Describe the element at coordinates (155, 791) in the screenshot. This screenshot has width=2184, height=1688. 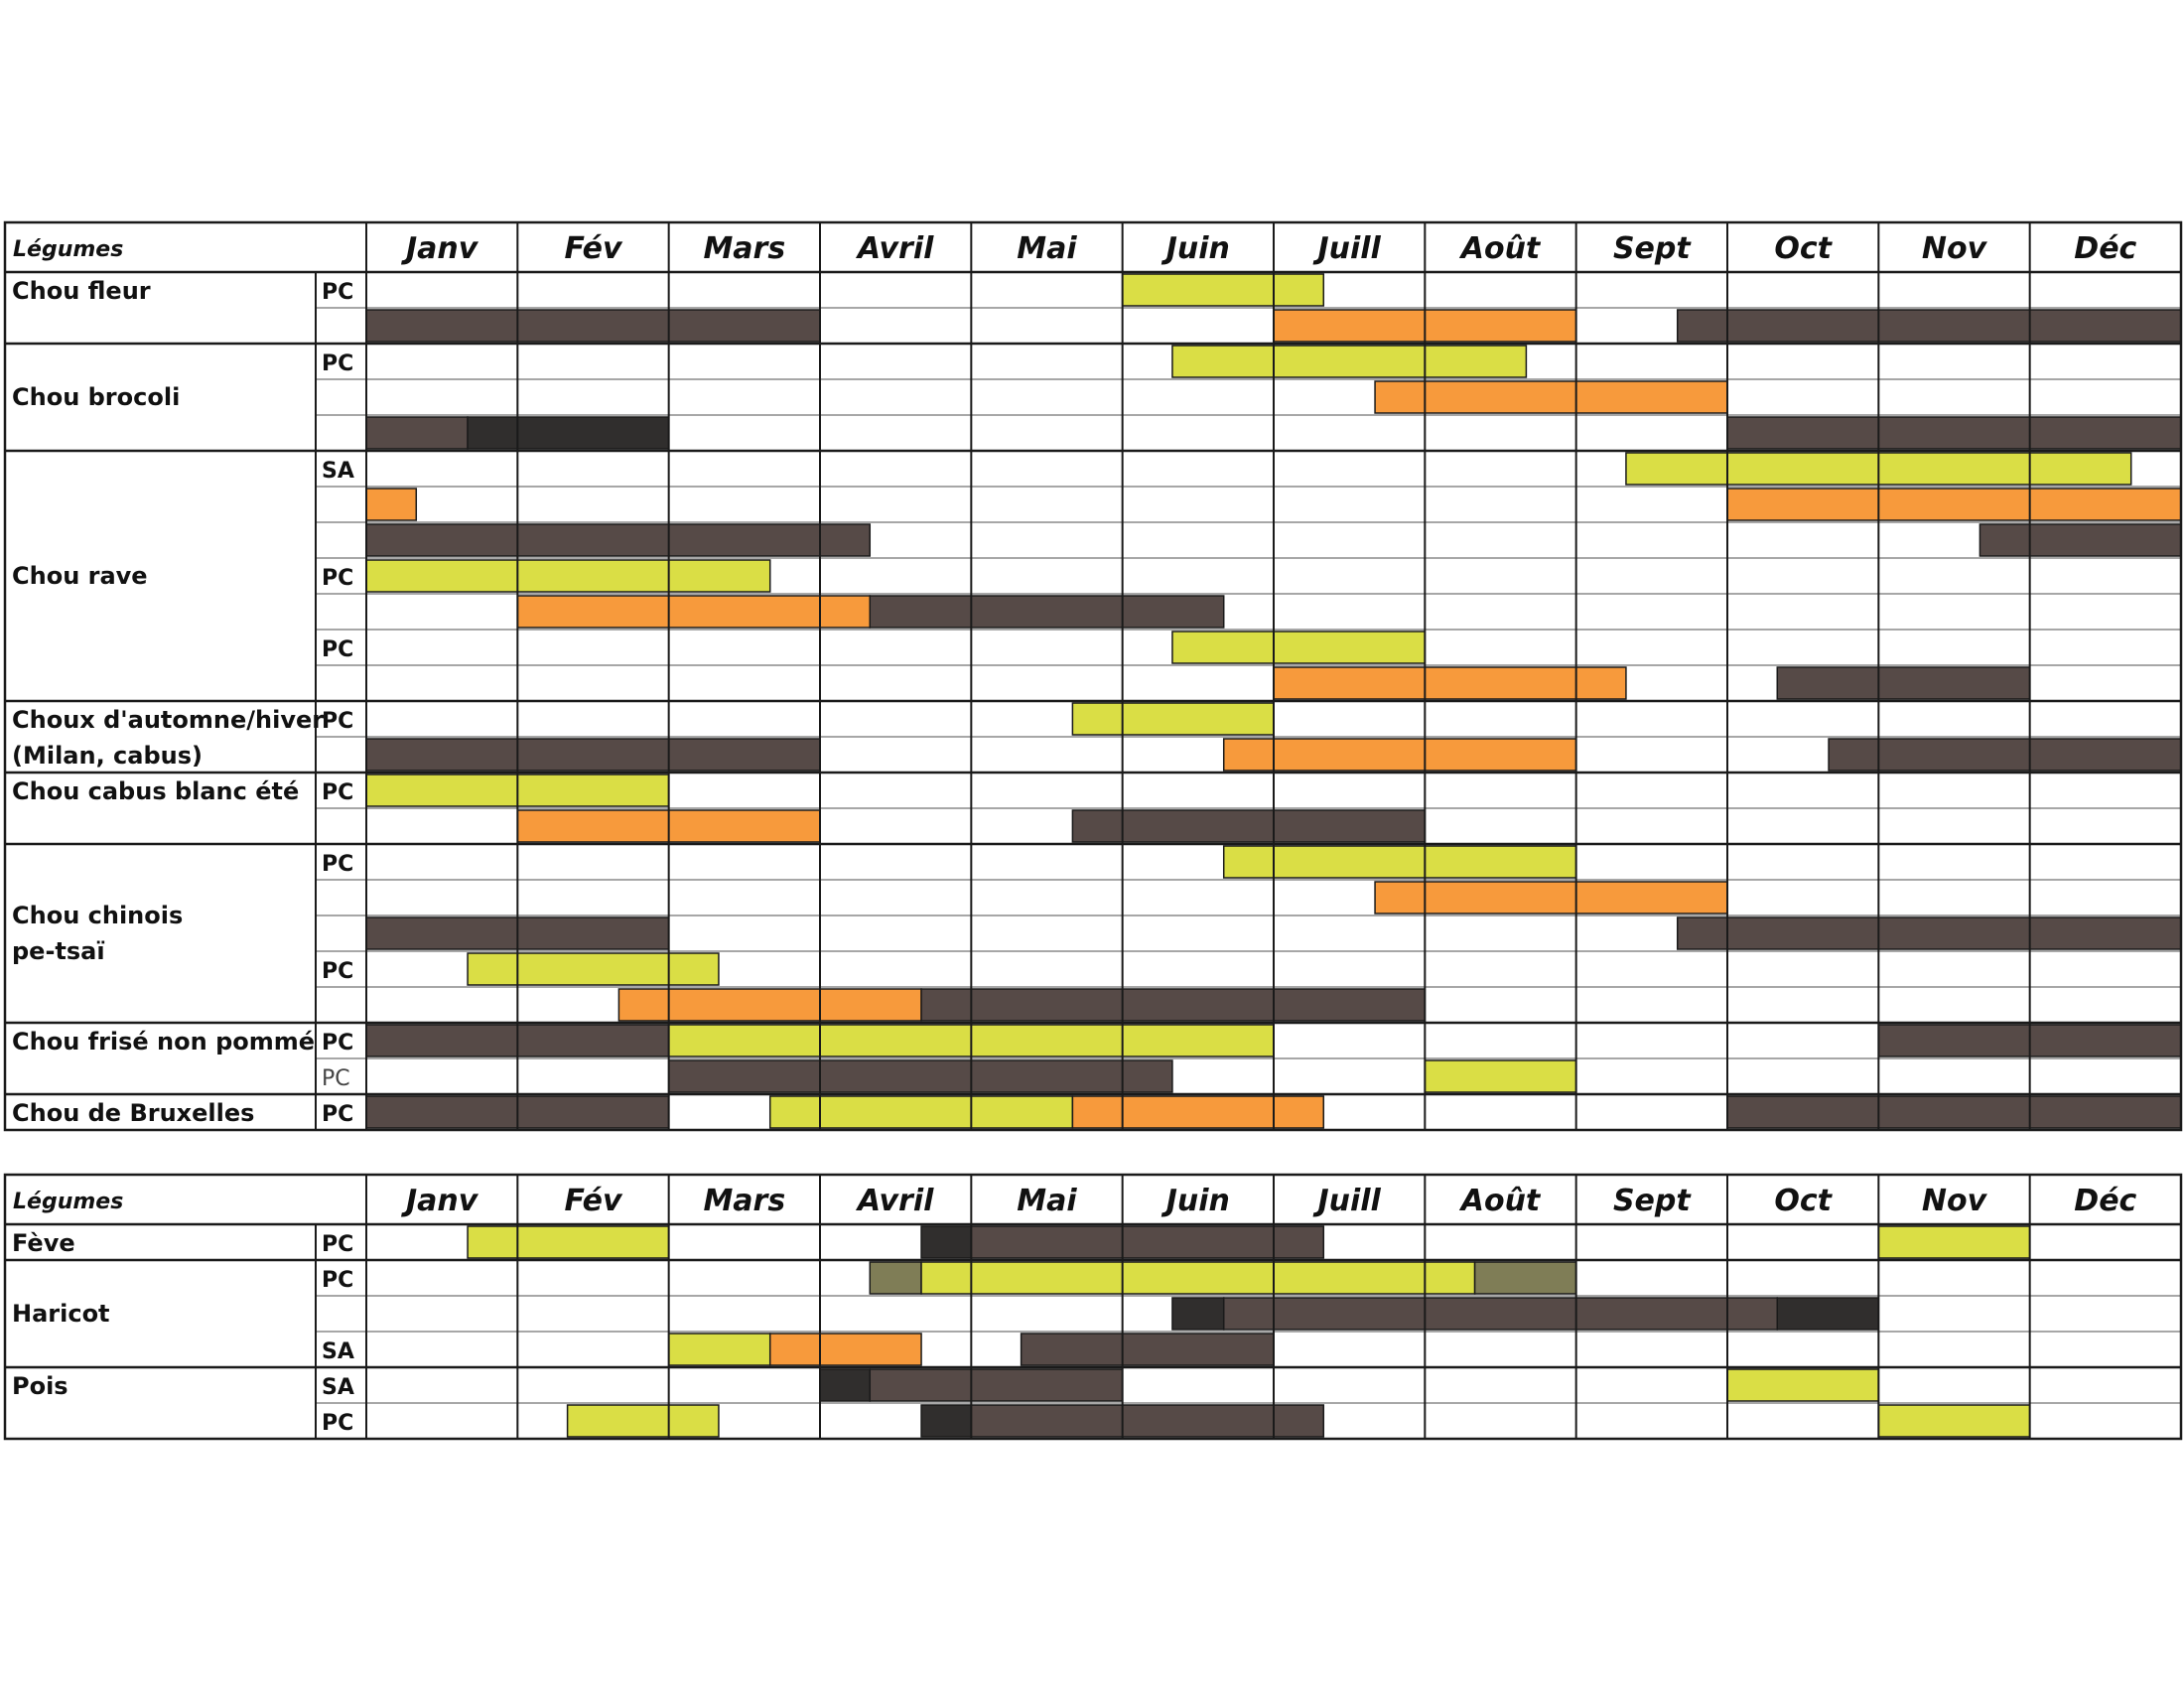
I see `crop-label-chou-cabus-blanc-ete: Chou cabus blanc été` at that location.